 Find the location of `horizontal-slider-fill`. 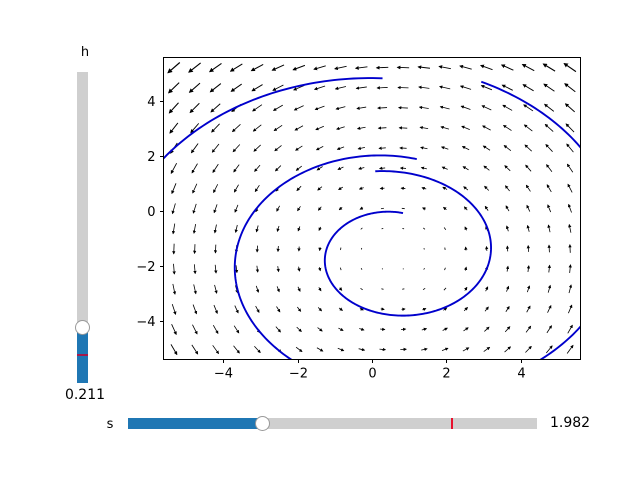

horizontal-slider-fill is located at coordinates (195, 423).